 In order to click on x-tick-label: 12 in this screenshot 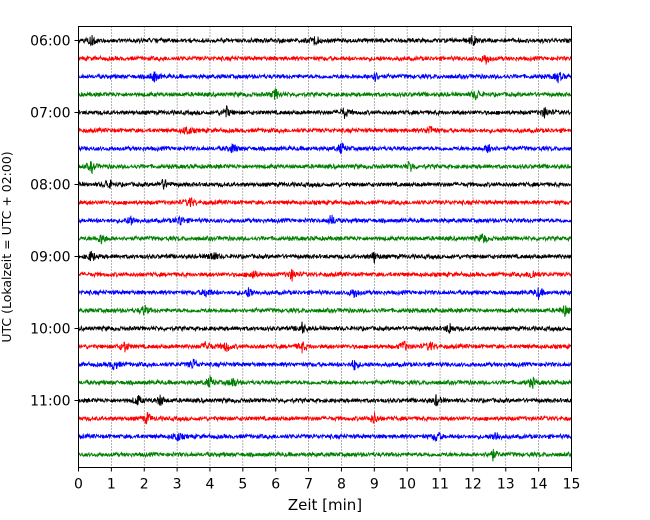, I will do `click(473, 485)`.